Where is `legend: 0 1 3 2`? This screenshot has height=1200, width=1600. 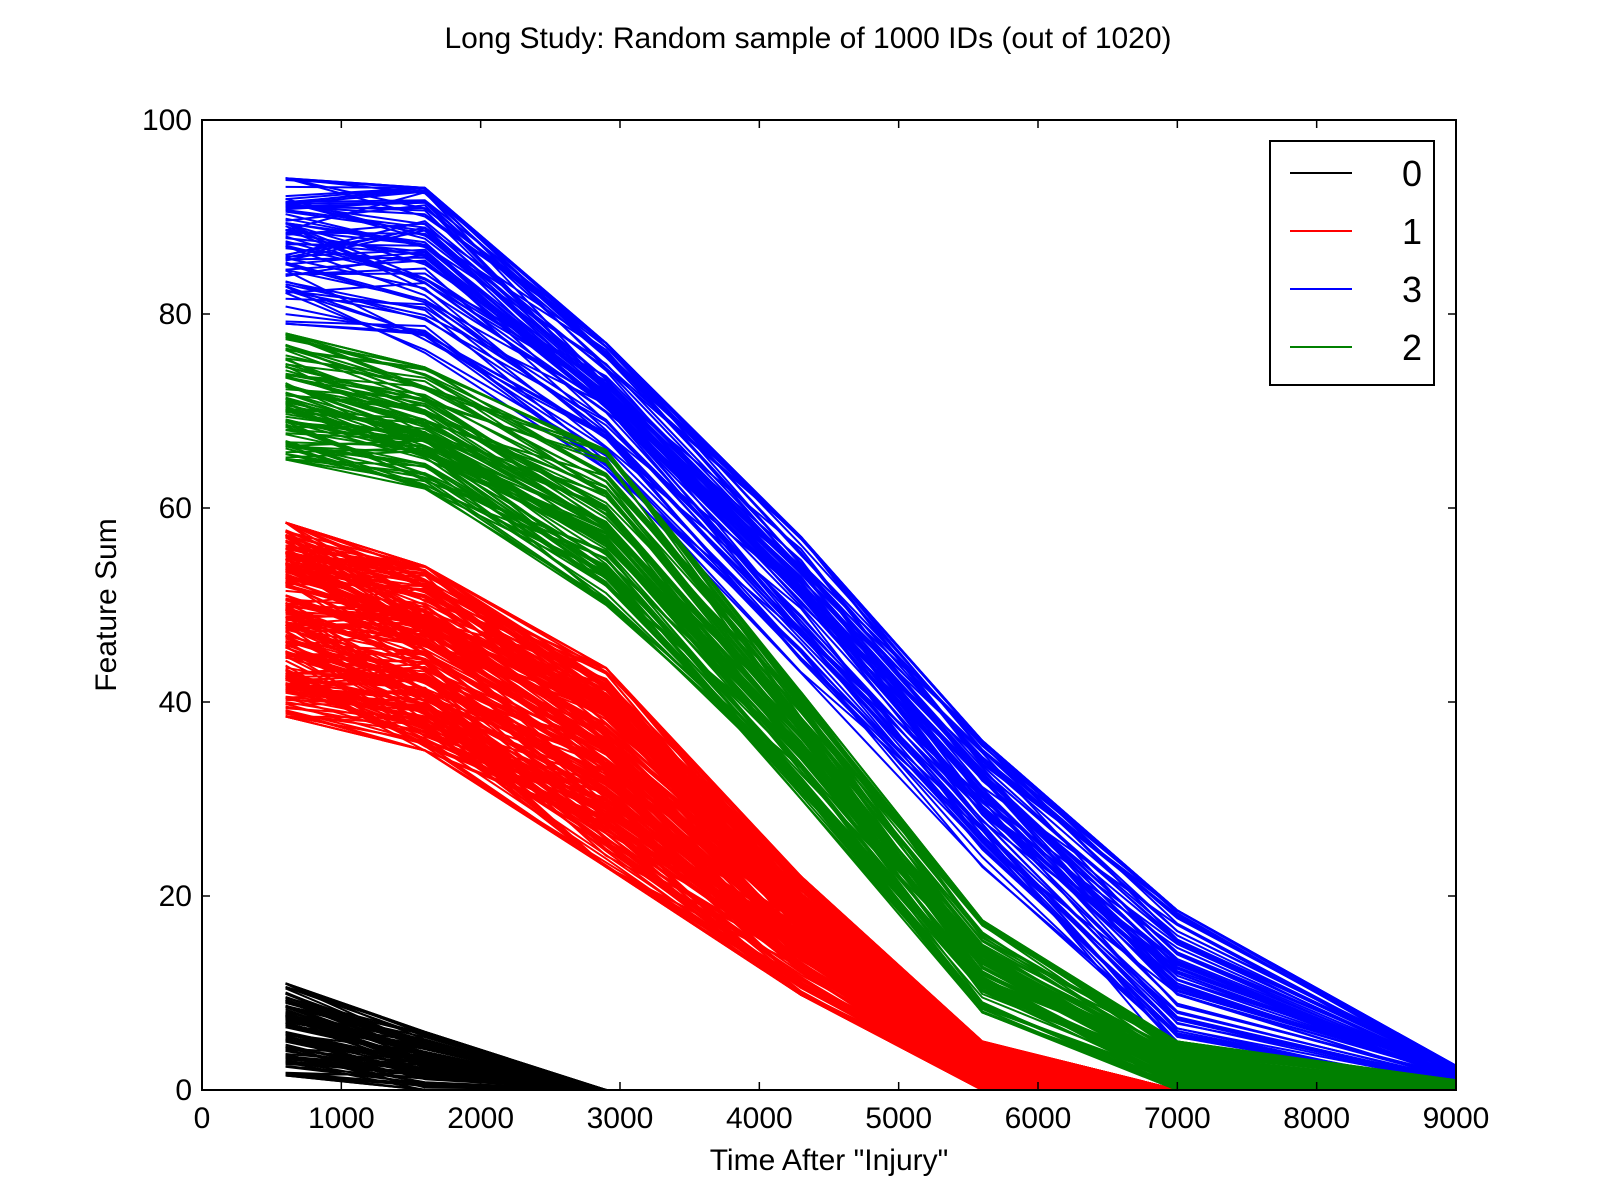 legend: 0 1 3 2 is located at coordinates (1352, 263).